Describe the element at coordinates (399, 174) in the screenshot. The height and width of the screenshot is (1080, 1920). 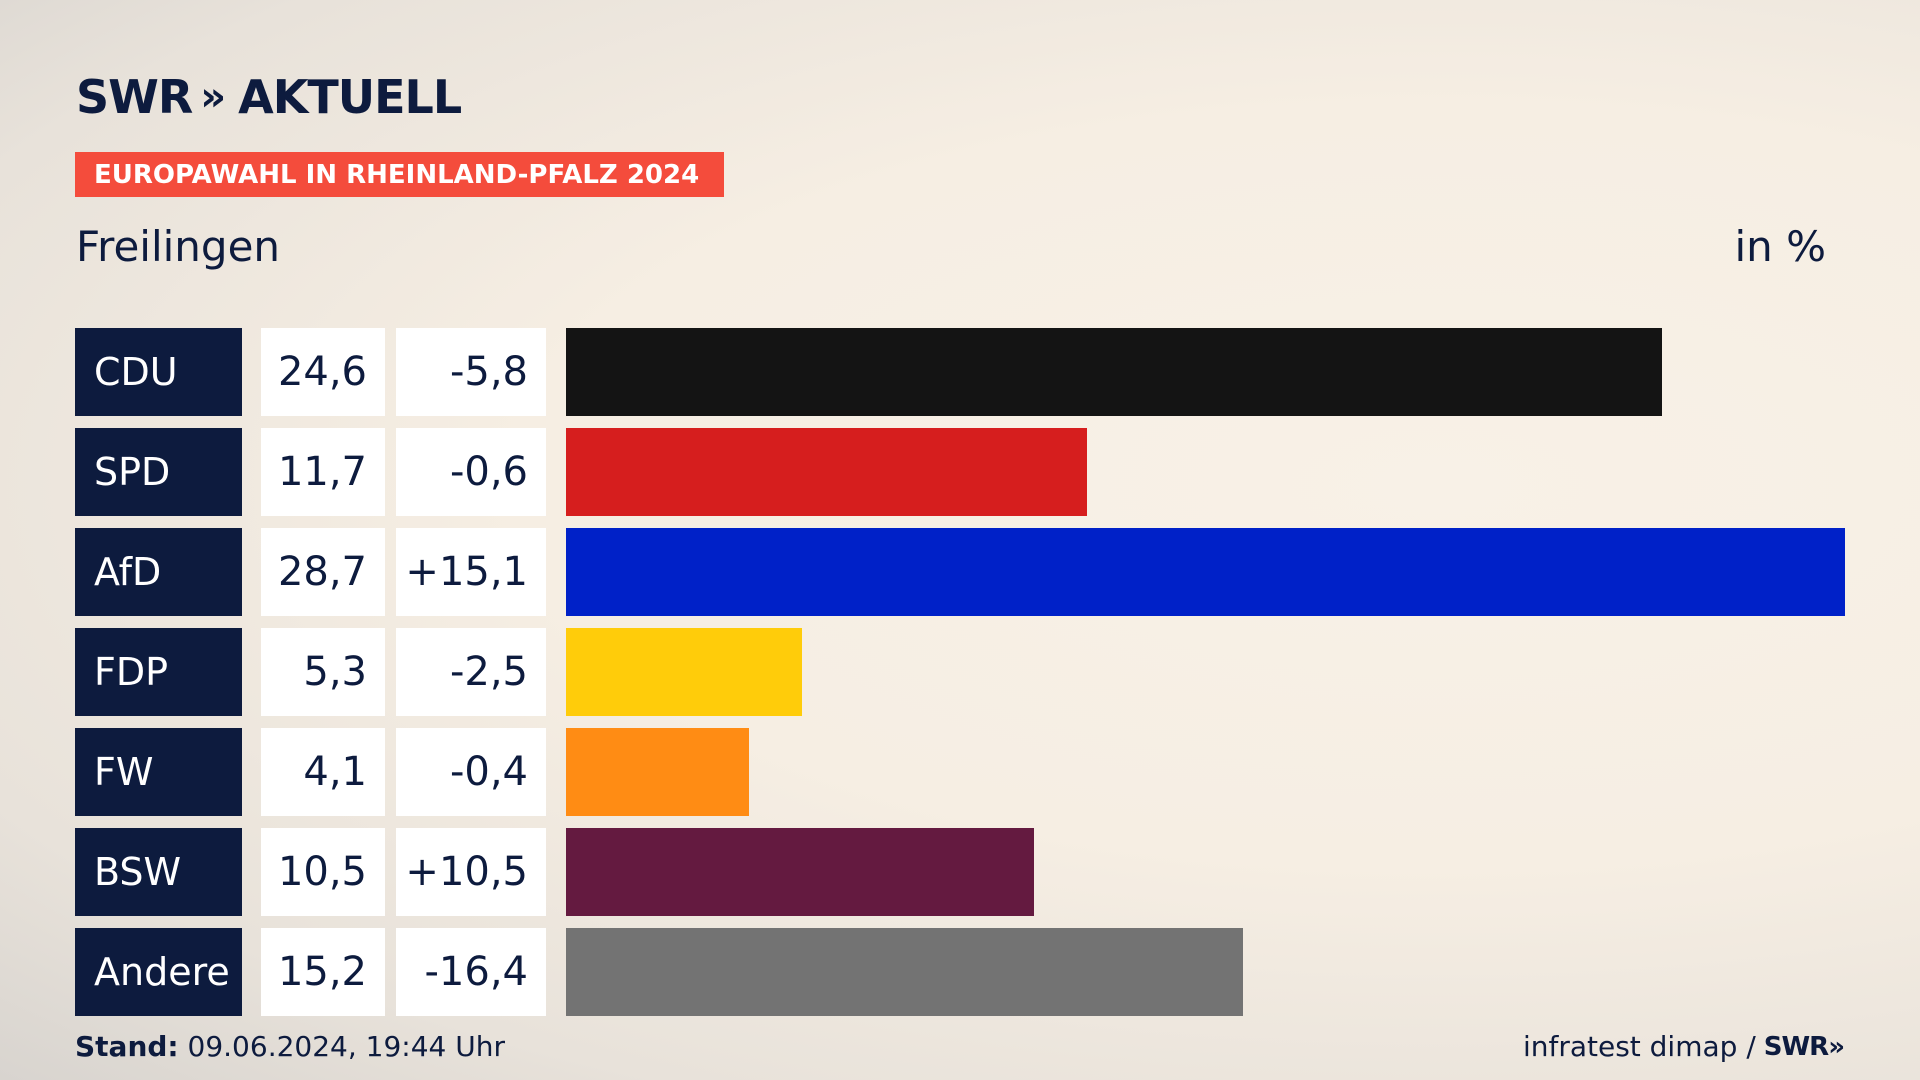
I see `election-badge: EUROPAWAHL IN RHEINLAND-PFALZ 2024` at that location.